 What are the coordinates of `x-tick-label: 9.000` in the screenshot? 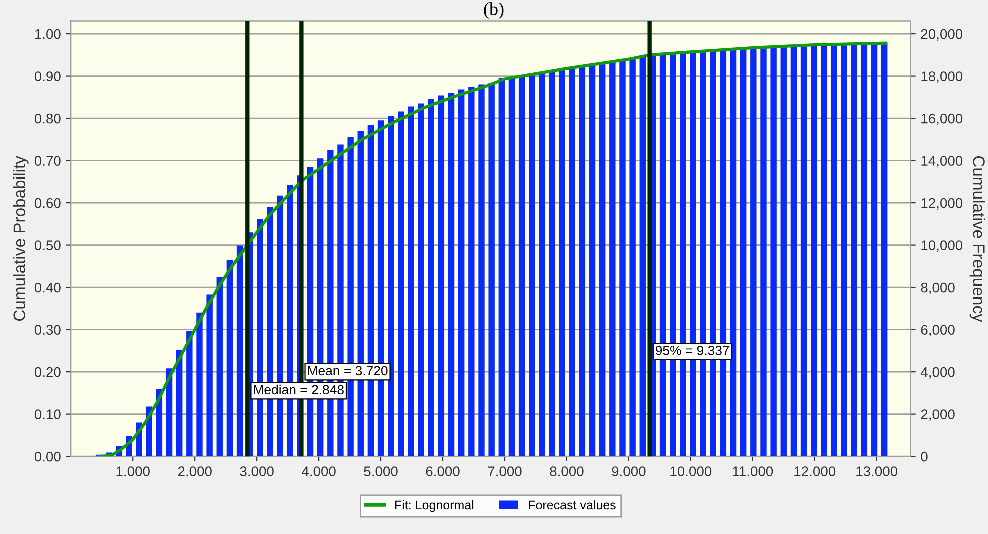 It's located at (629, 471).